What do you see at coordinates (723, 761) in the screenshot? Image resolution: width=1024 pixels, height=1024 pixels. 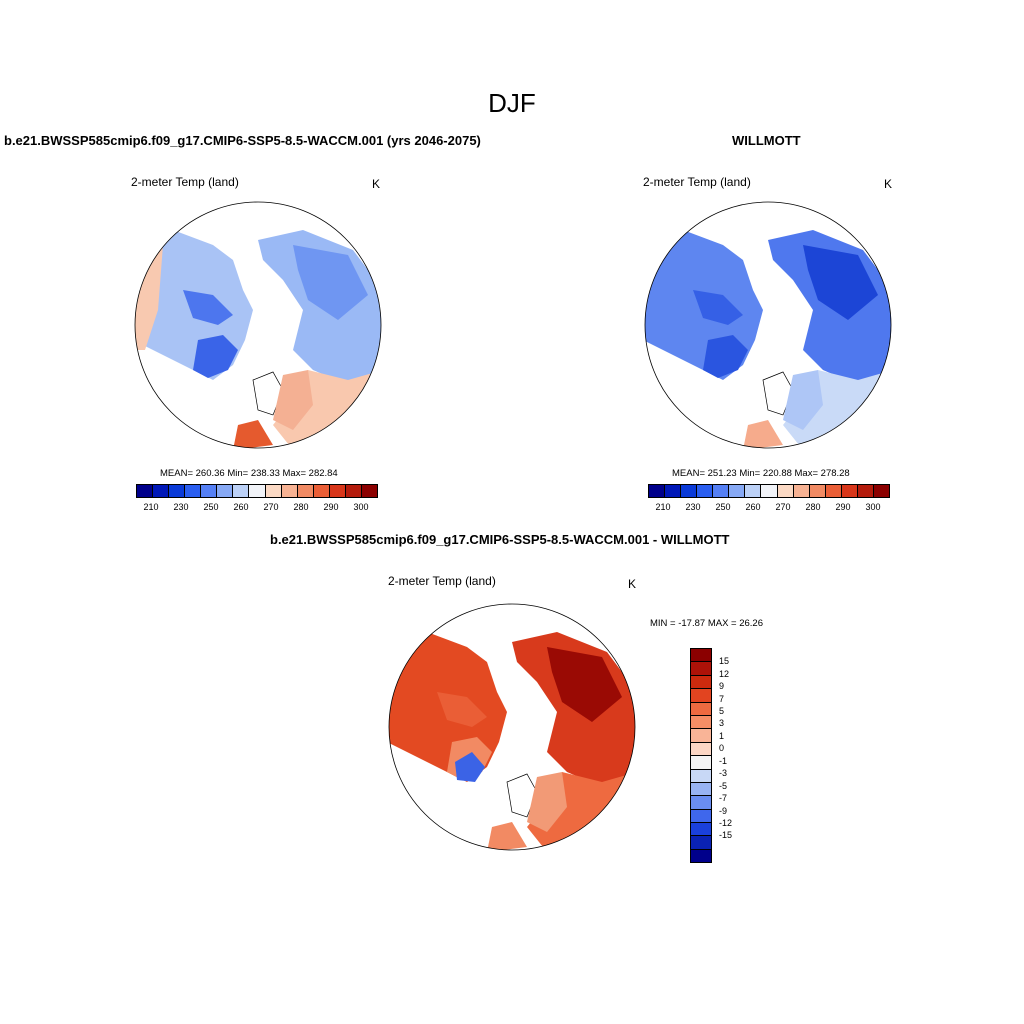 I see `colorbar-tick: -1` at bounding box center [723, 761].